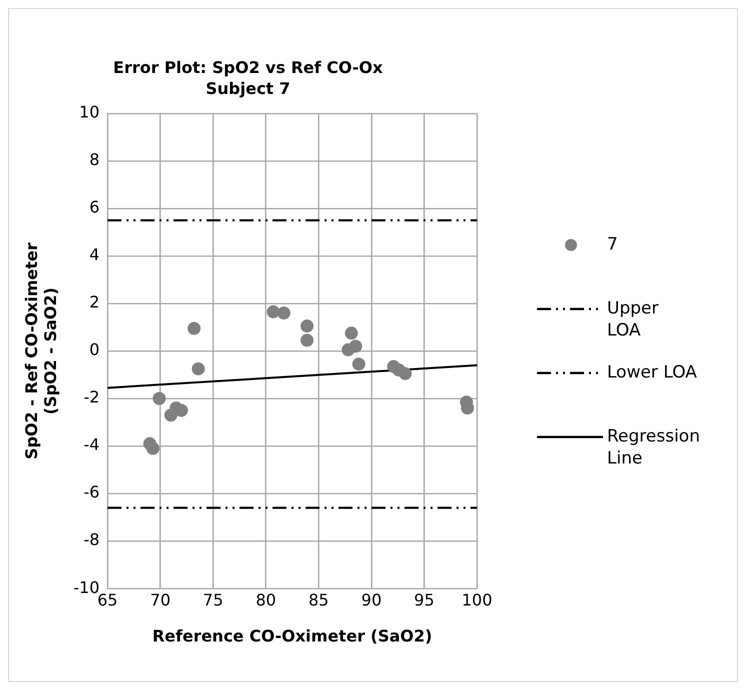  What do you see at coordinates (371, 600) in the screenshot?
I see `x-tick-label: 90` at bounding box center [371, 600].